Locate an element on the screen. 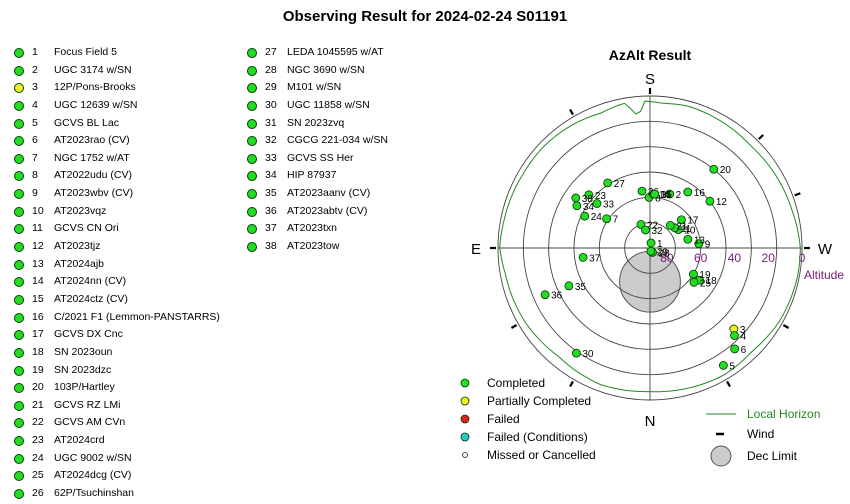 The width and height of the screenshot is (850, 504). data-point-label: 36 is located at coordinates (557, 296).